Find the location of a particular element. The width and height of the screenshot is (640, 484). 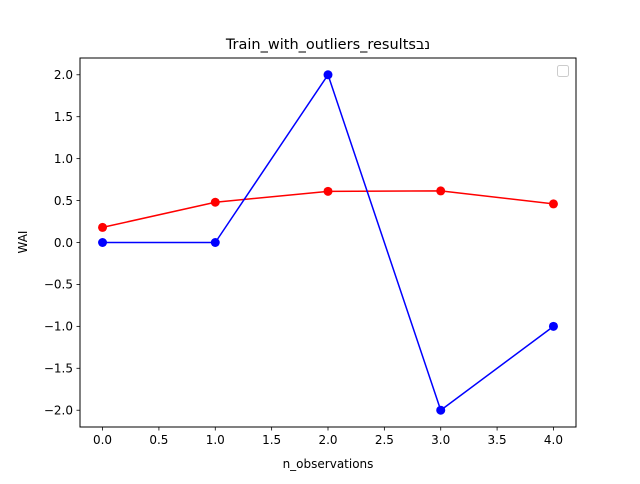

y-tick-label: −1.5 is located at coordinates (58, 369).